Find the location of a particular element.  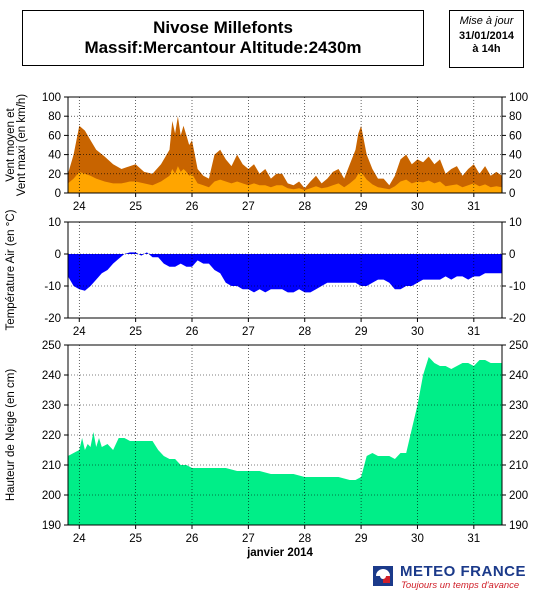

y-tick-label-left: 60 is located at coordinates (54, 136).